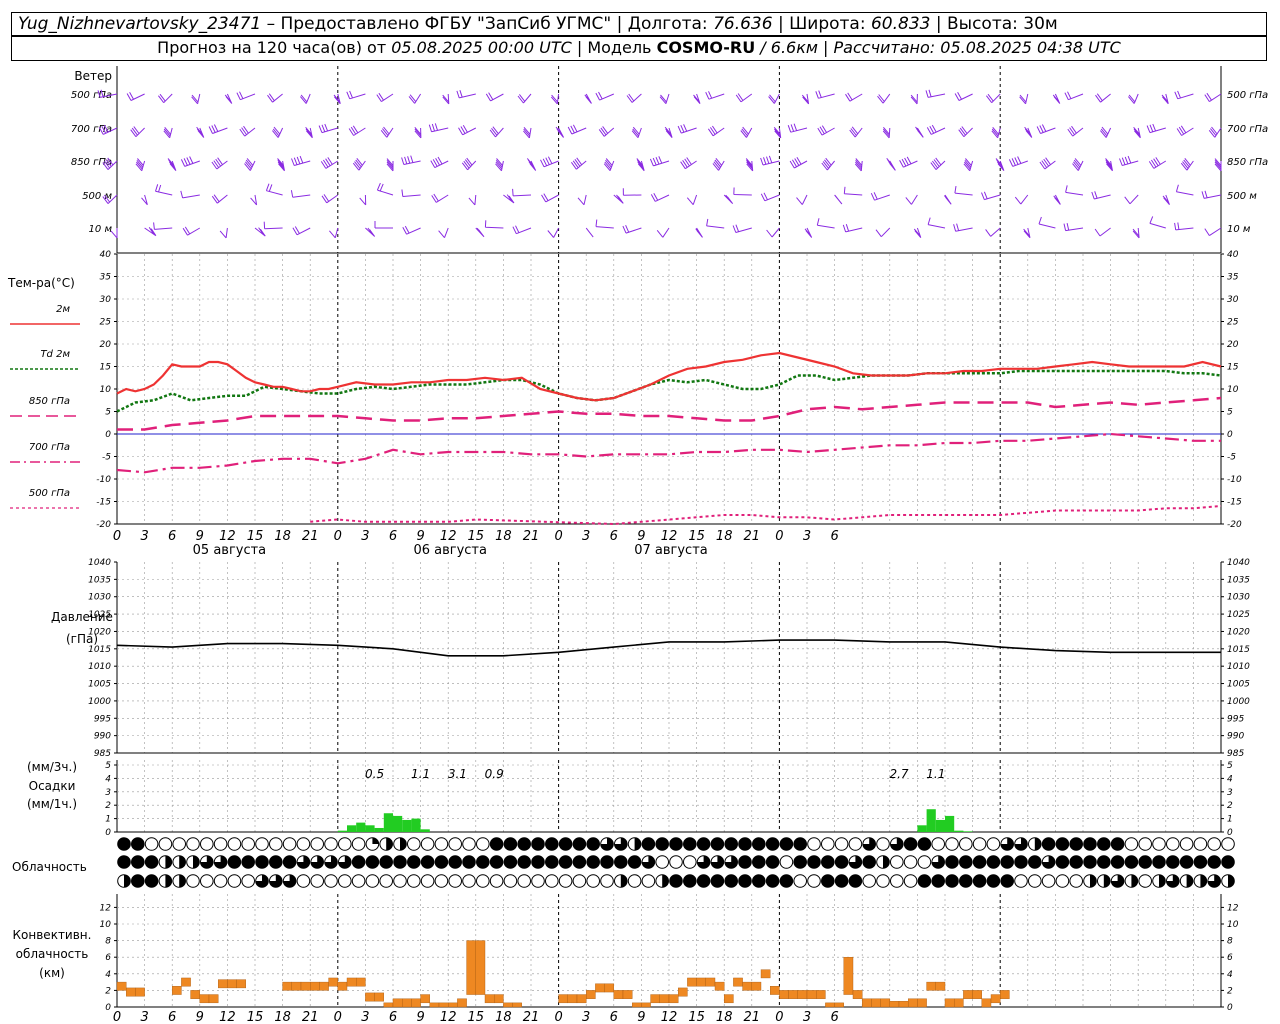 The image size is (1280, 1024). I want to click on conv-x-tick-label: 18, so click(282, 1017).